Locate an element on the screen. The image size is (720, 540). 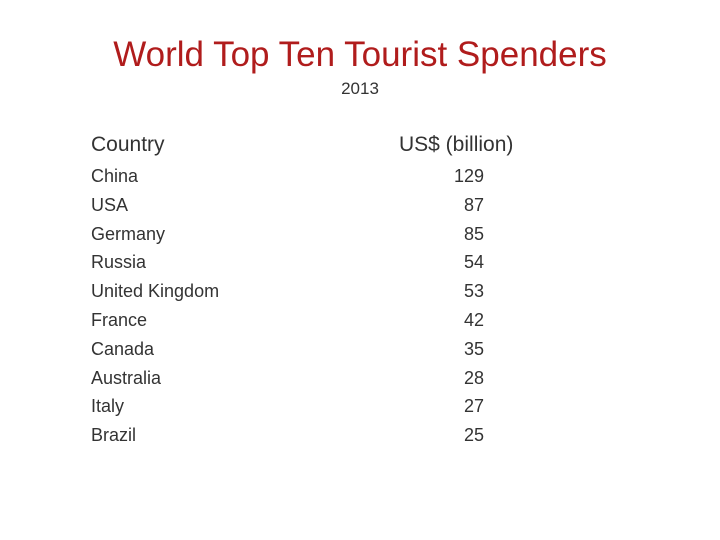
country-cell: Germany is located at coordinates (128, 233).